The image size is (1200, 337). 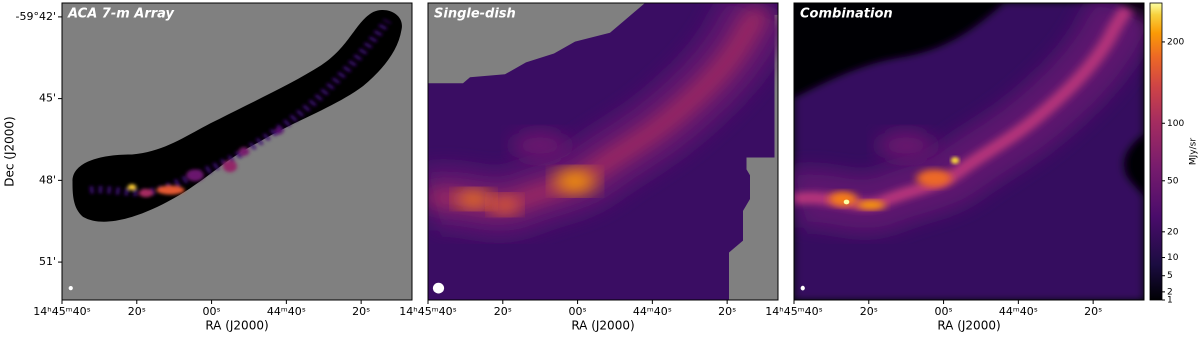 I want to click on colorbar-tick-label: 50, so click(x=1173, y=181).